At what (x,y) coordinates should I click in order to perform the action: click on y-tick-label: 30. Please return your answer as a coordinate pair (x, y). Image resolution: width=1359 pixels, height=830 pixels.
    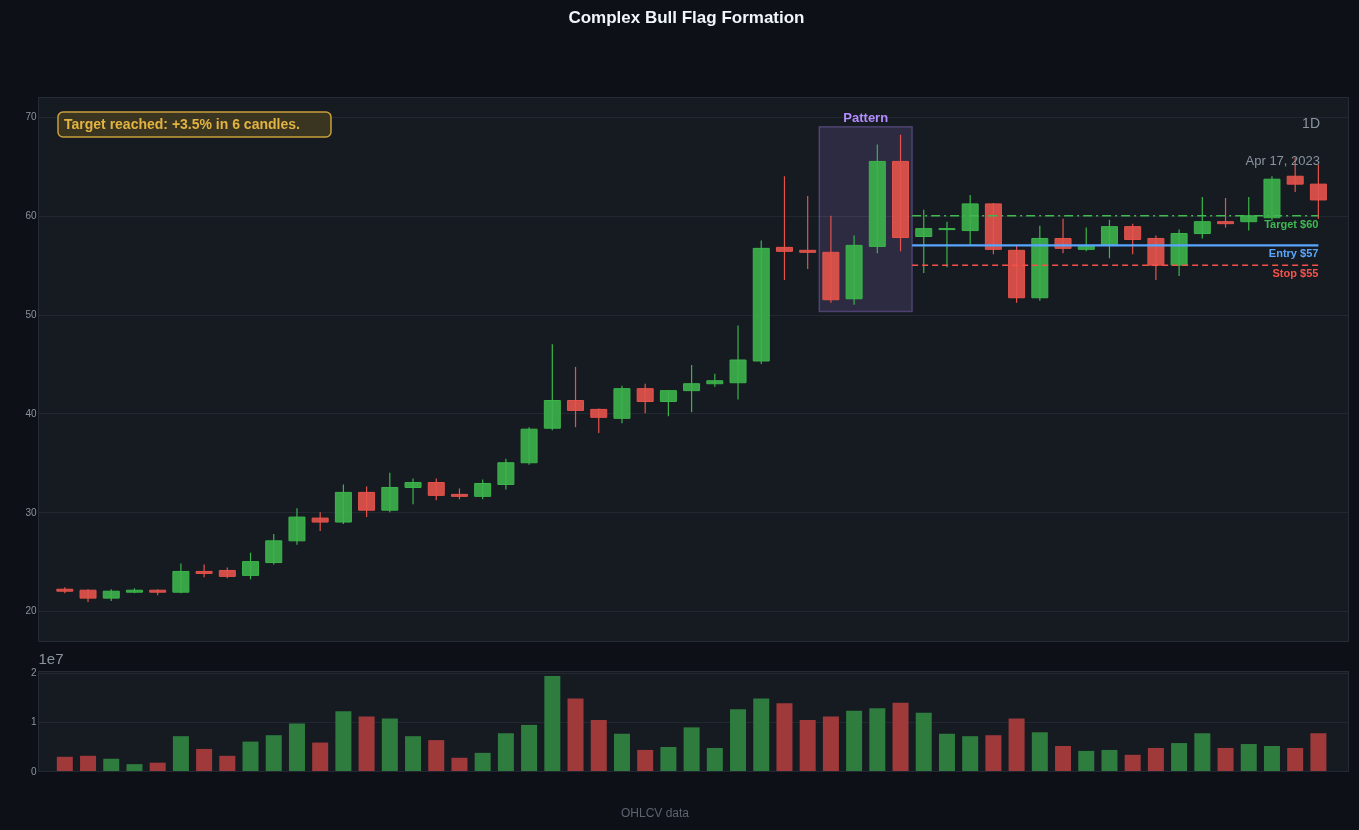
    Looking at the image, I should click on (31, 512).